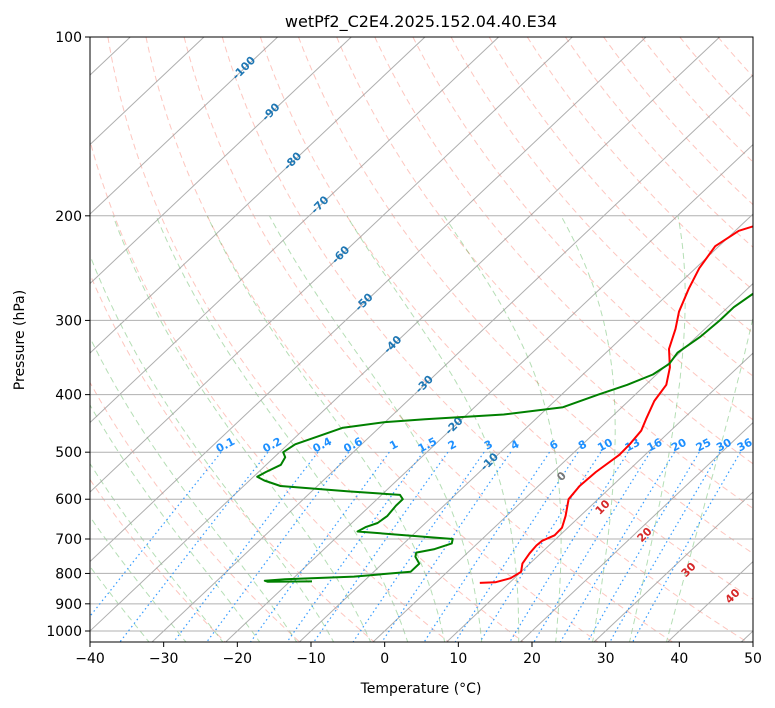  What do you see at coordinates (68, 500) in the screenshot?
I see `y-tick-label: 600` at bounding box center [68, 500].